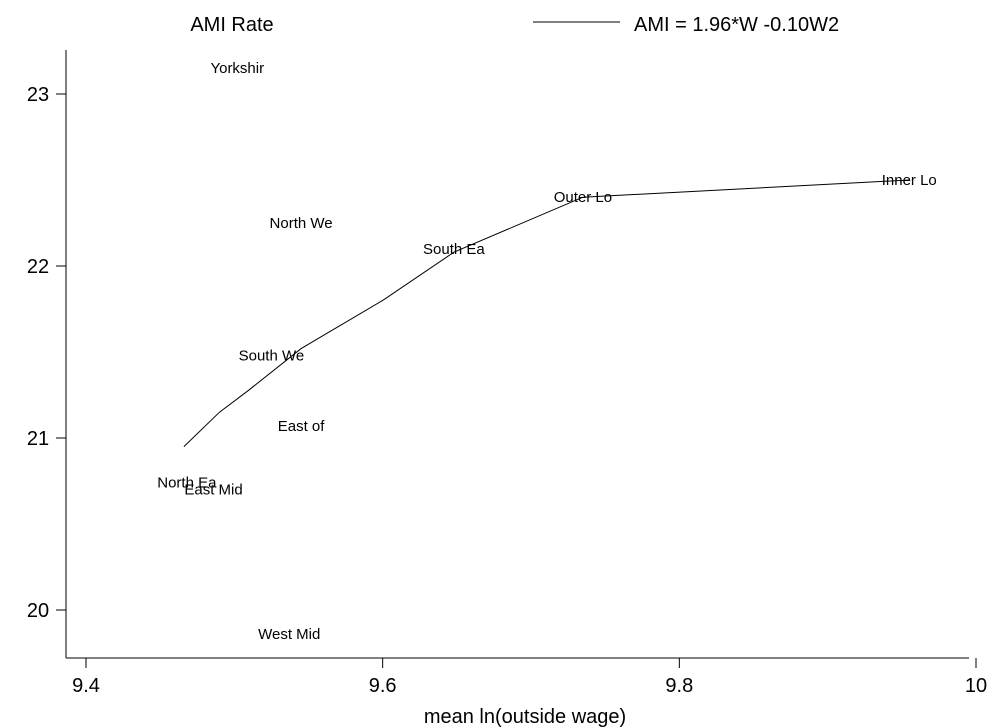 Image resolution: width=997 pixels, height=727 pixels. Describe the element at coordinates (909, 180) in the screenshot. I see `point-label: Inner Lo` at that location.